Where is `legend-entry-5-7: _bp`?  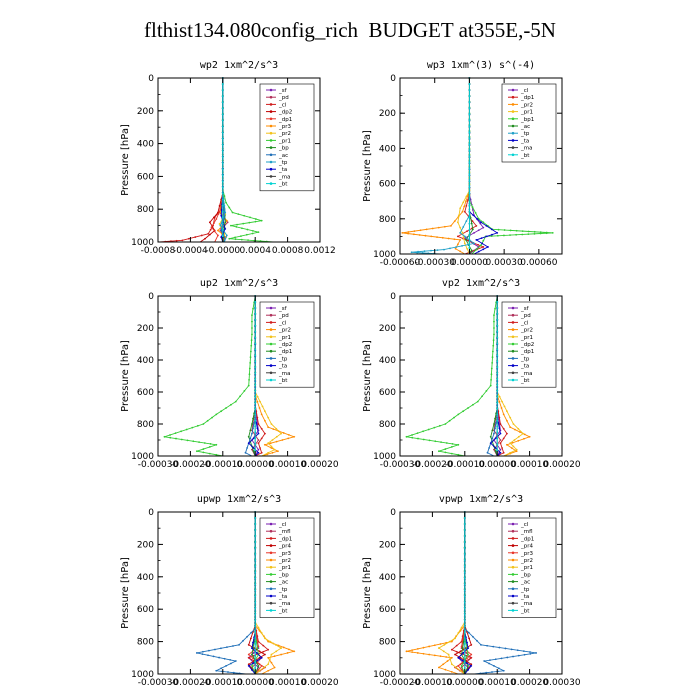 legend-entry-5-7: _bp is located at coordinates (525, 575).